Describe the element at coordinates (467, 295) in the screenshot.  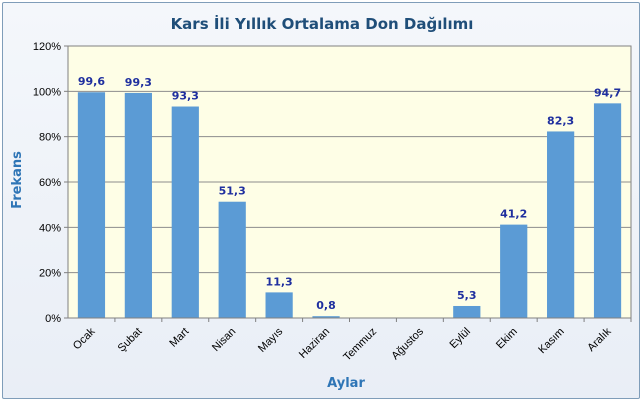
I see `data-label: 5,3` at that location.